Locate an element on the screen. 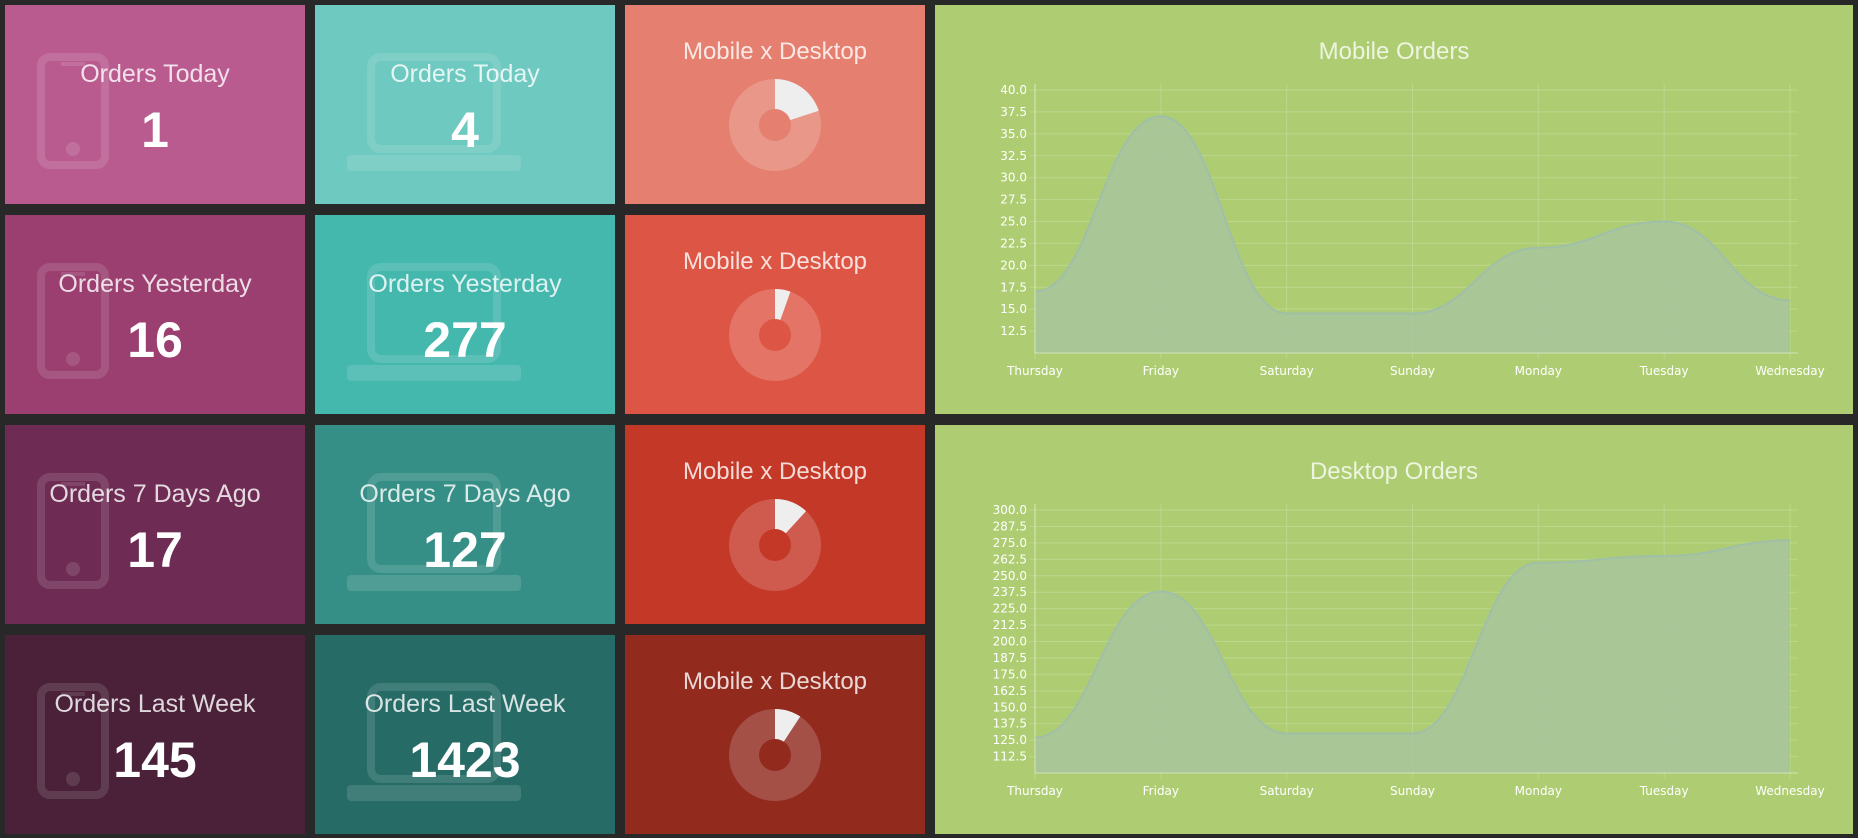  y-tick-label: 250.0 is located at coordinates (1010, 576).